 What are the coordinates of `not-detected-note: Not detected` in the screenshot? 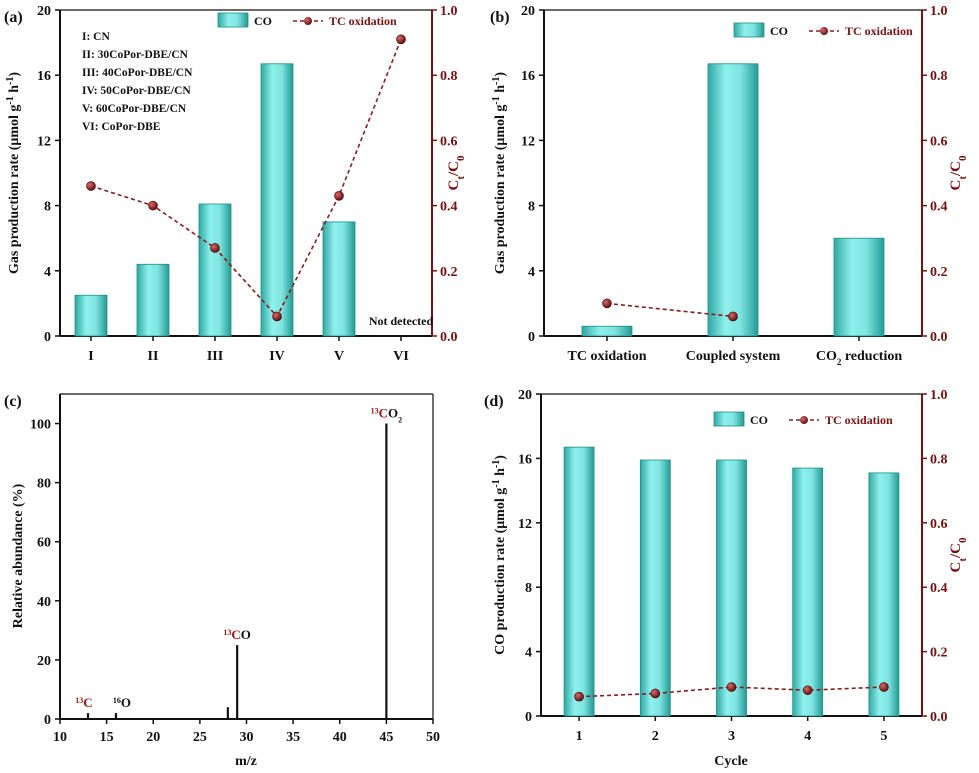 It's located at (401, 321).